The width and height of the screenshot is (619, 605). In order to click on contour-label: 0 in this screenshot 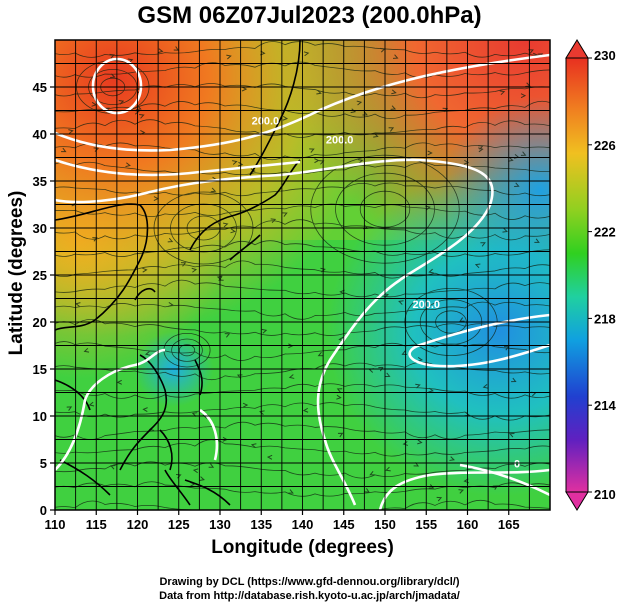, I will do `click(517, 465)`.